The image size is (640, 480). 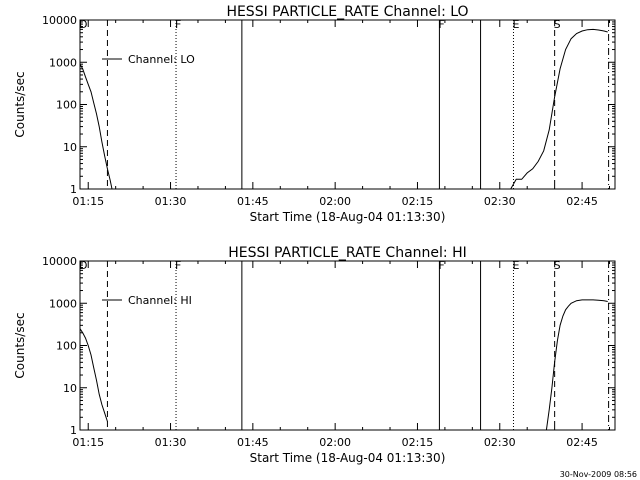 I want to click on chart-title: HESSI PARTICLE_RATE Channel: HI, so click(x=347, y=253).